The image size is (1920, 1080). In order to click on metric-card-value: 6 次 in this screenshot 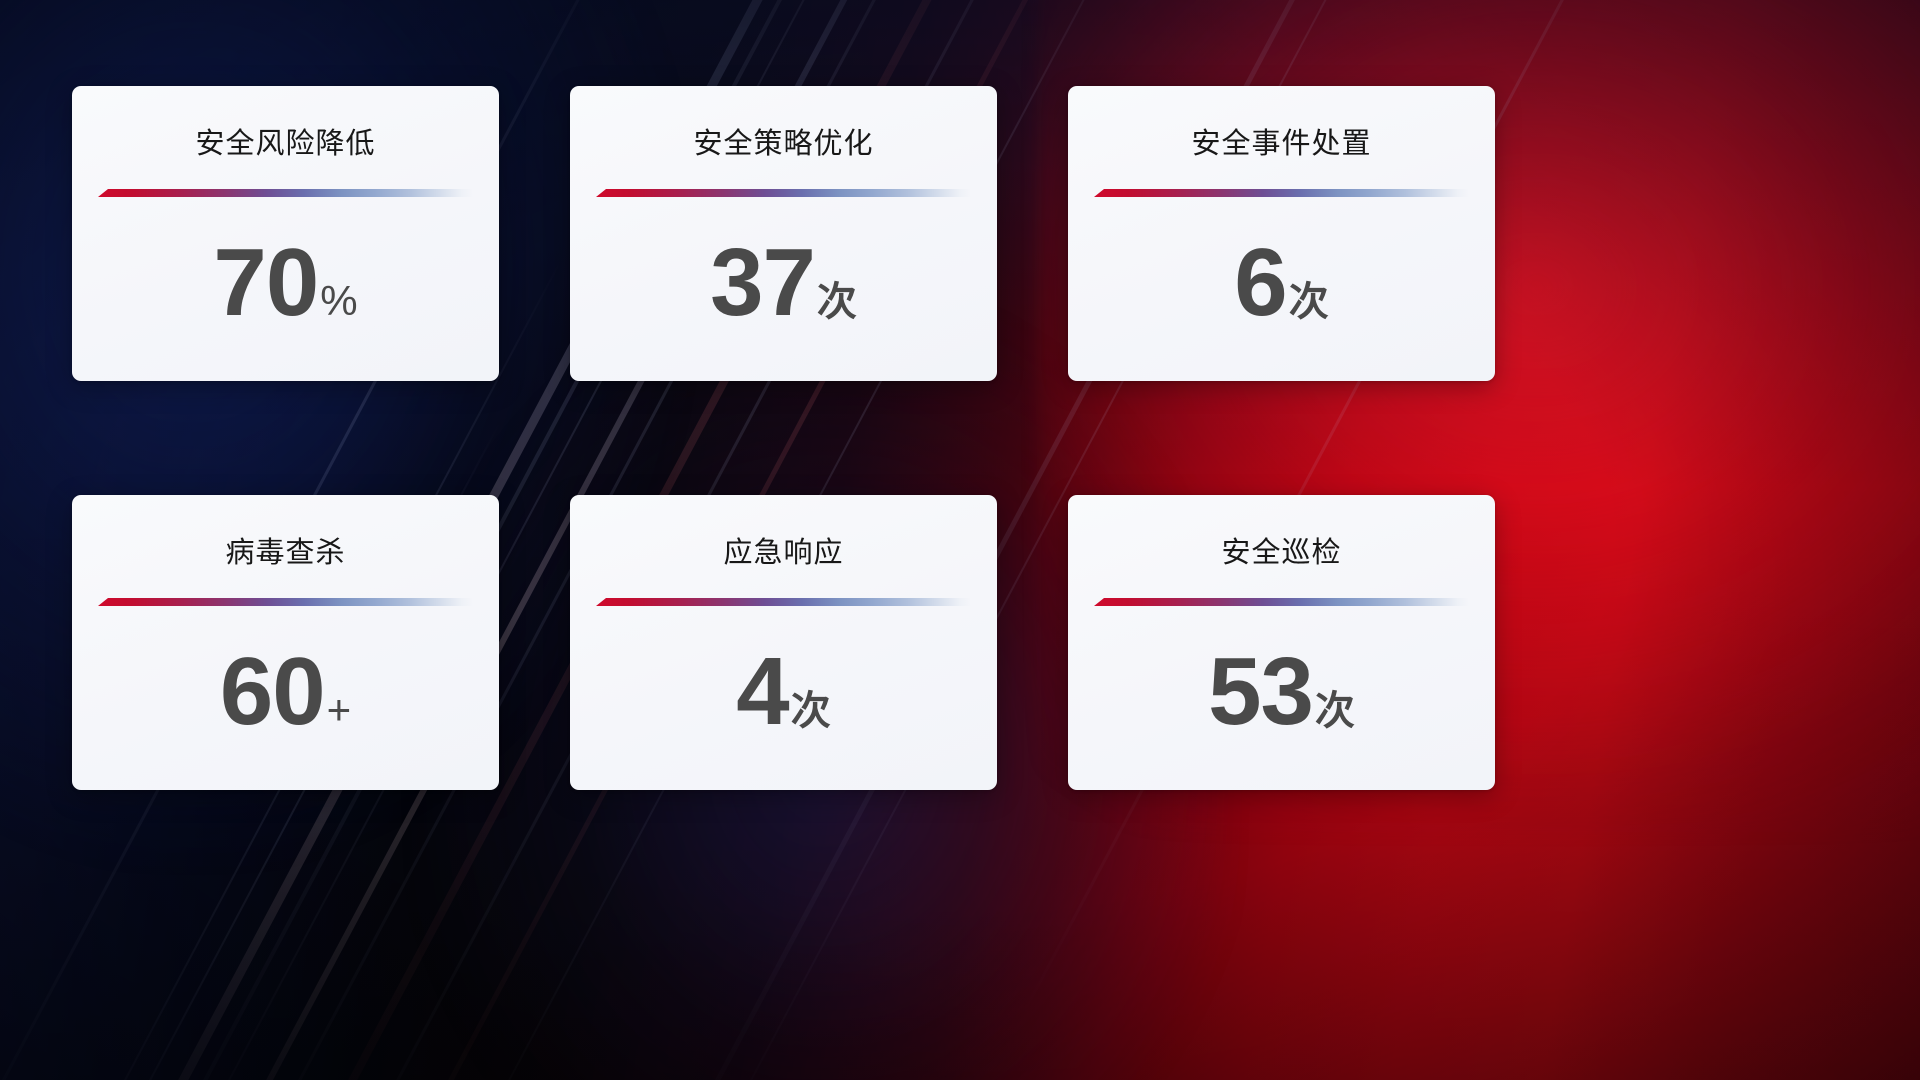, I will do `click(1281, 283)`.